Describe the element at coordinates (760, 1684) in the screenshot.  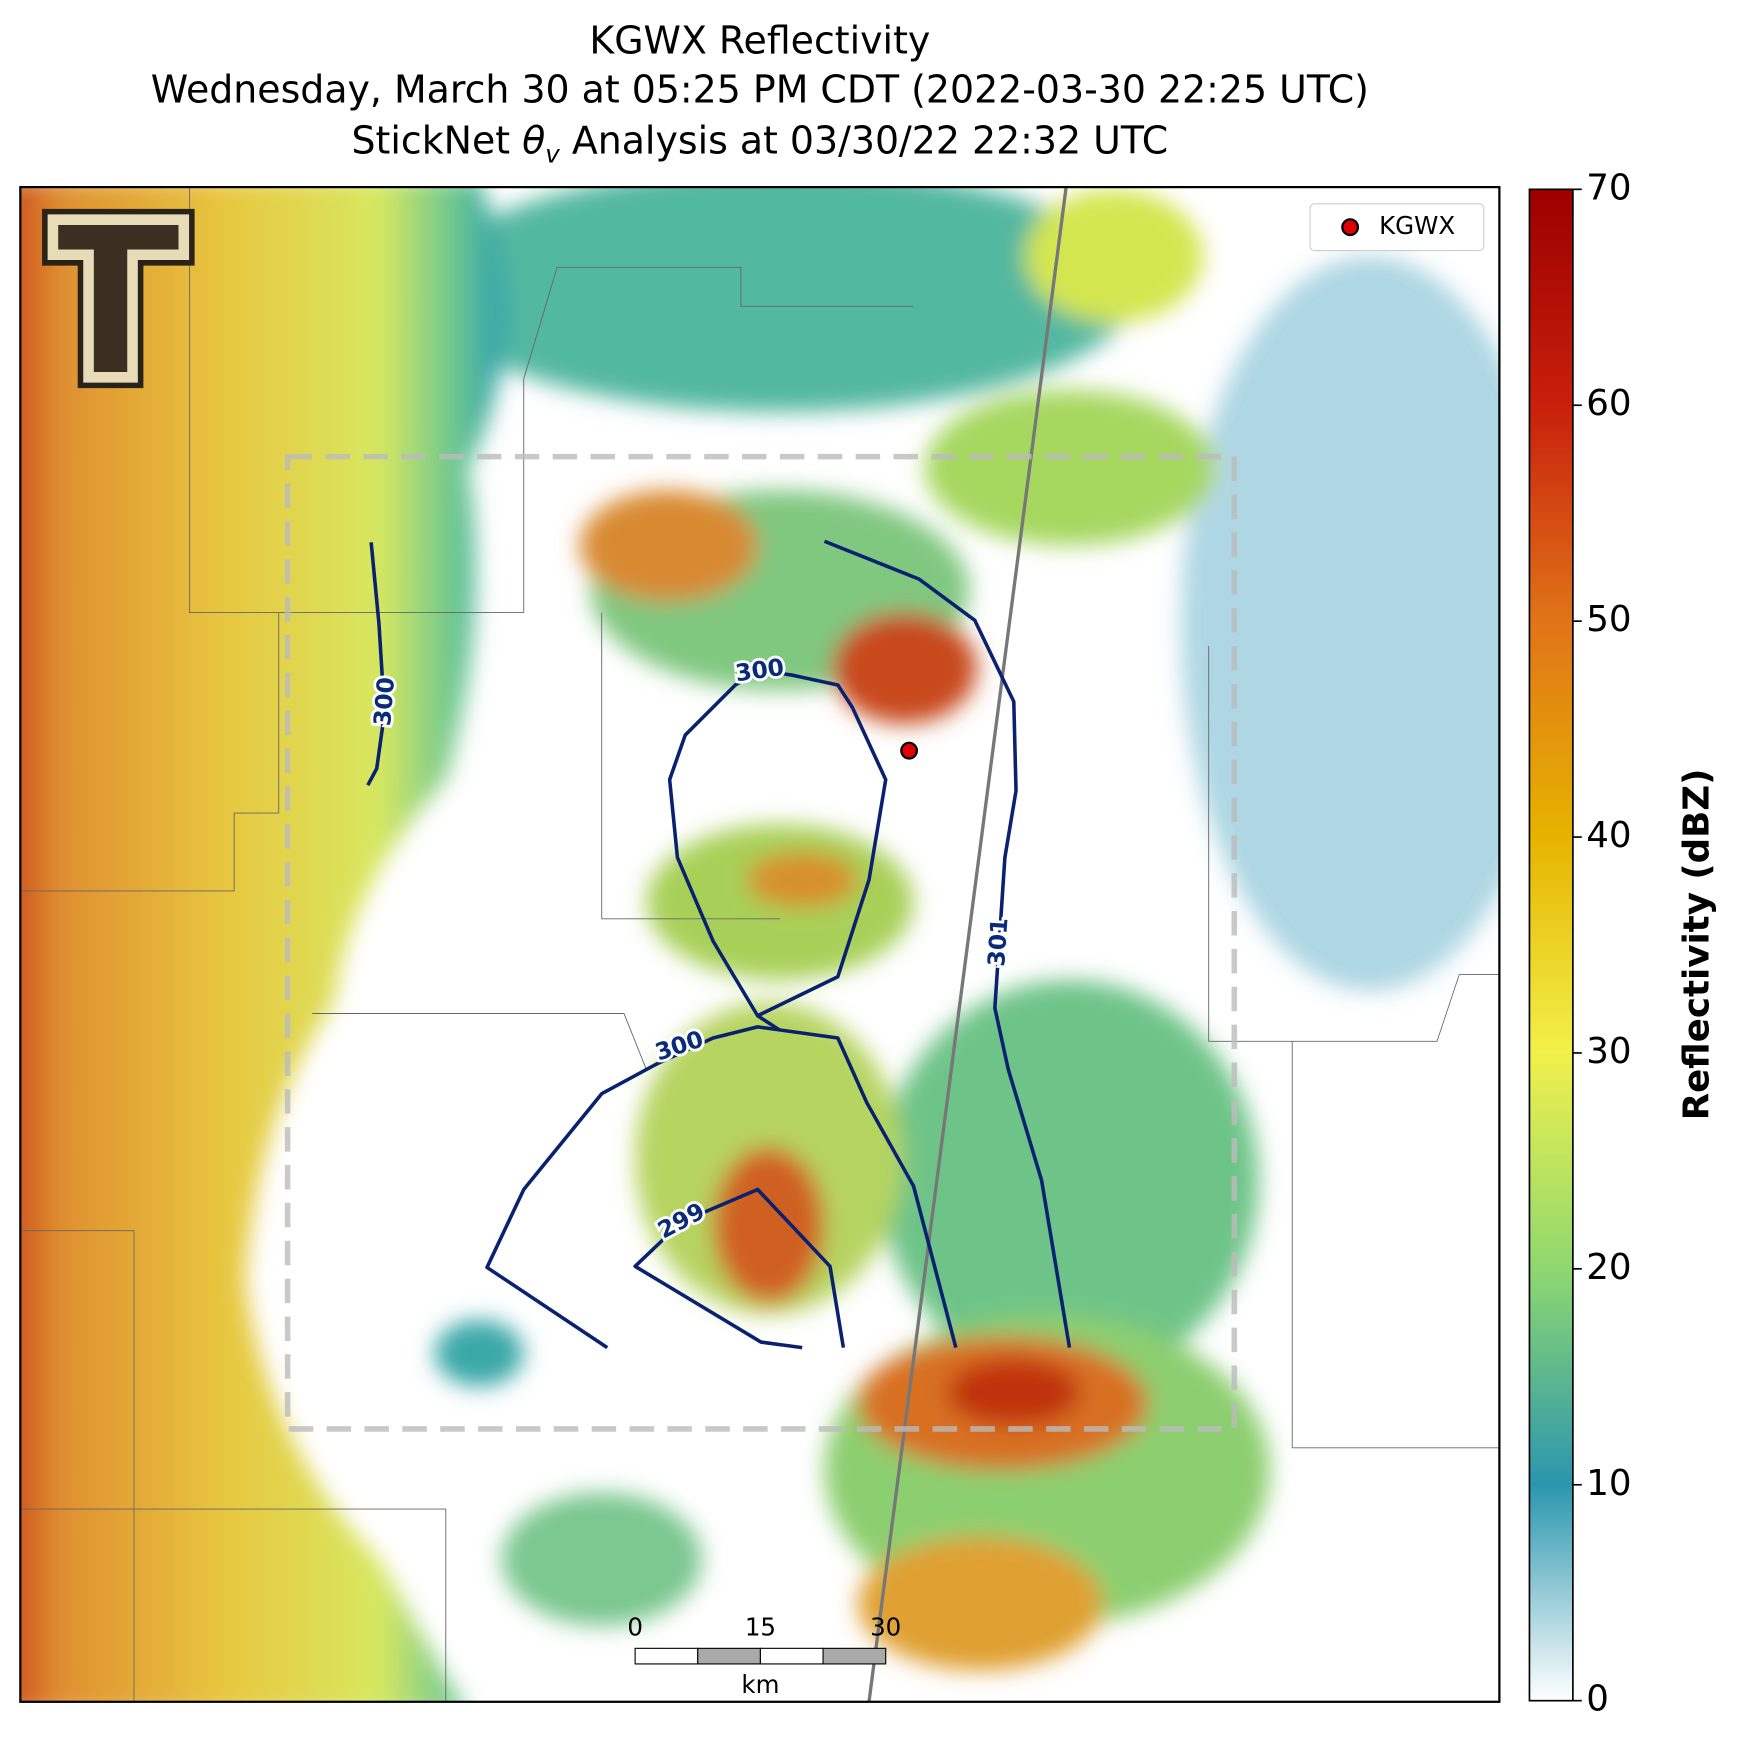
I see `scale-unit: km` at that location.